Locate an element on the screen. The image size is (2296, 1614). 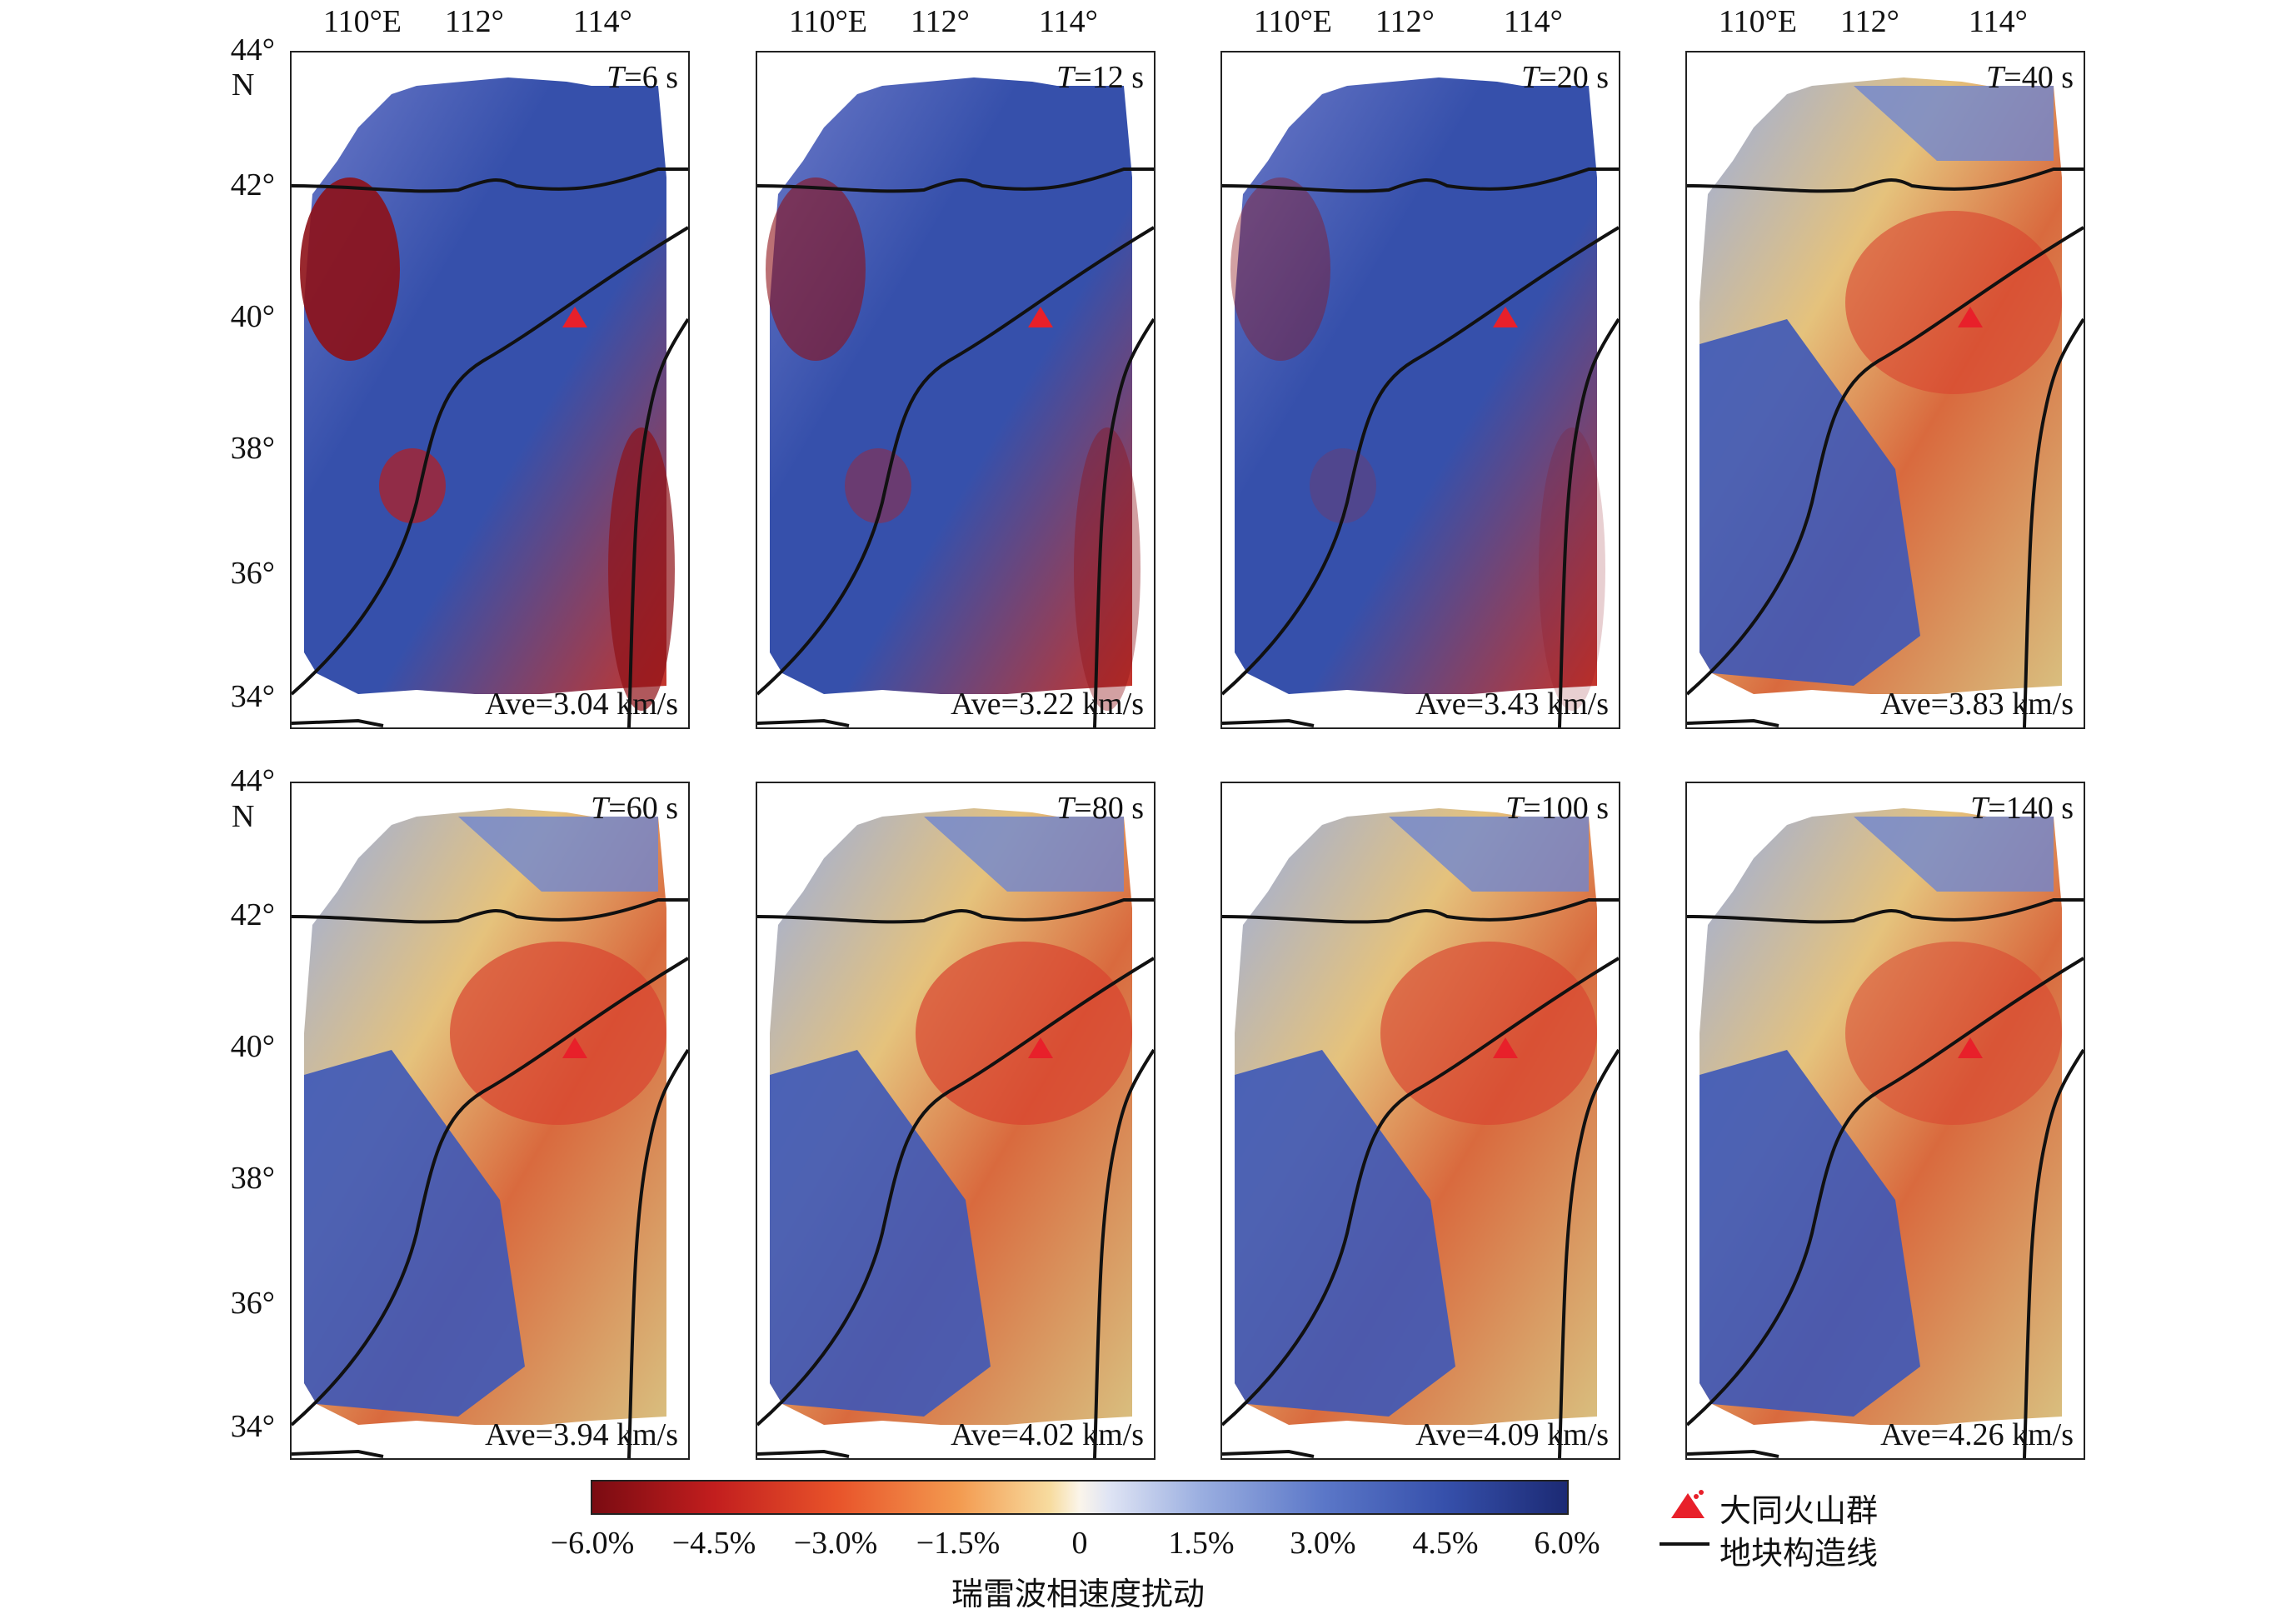
lat-label-42: 42° is located at coordinates (252, 185).